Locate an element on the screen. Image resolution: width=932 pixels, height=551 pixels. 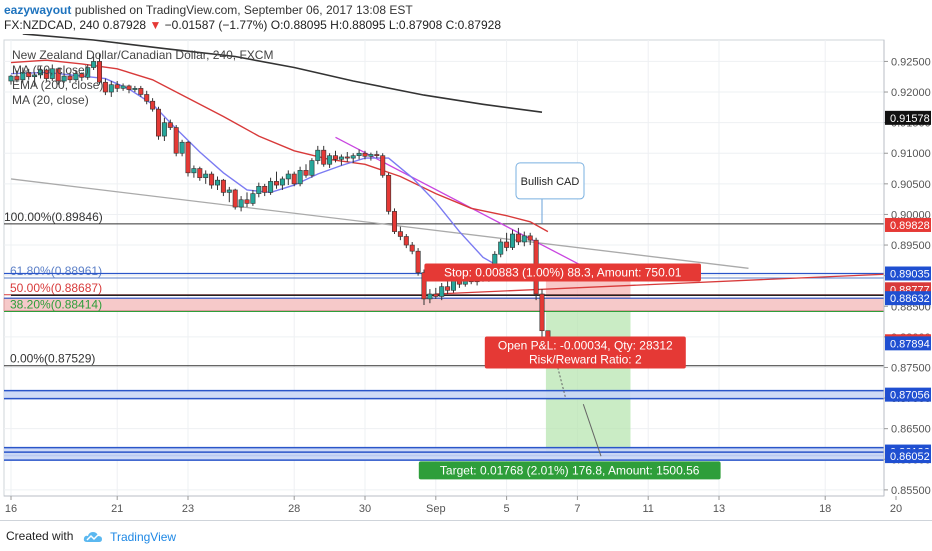
callout-box is located at coordinates (550, 181).